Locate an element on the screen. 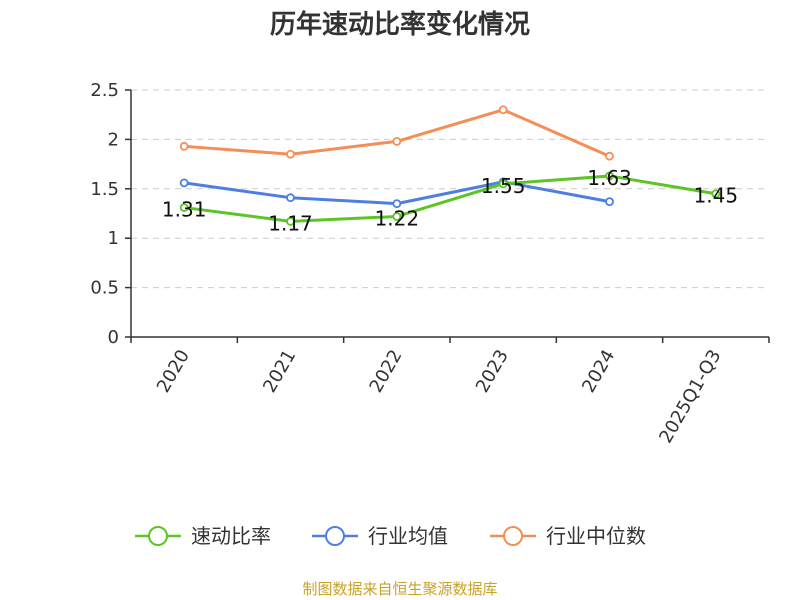 The image size is (800, 600). x-tick-label: 2024 is located at coordinates (598, 371).